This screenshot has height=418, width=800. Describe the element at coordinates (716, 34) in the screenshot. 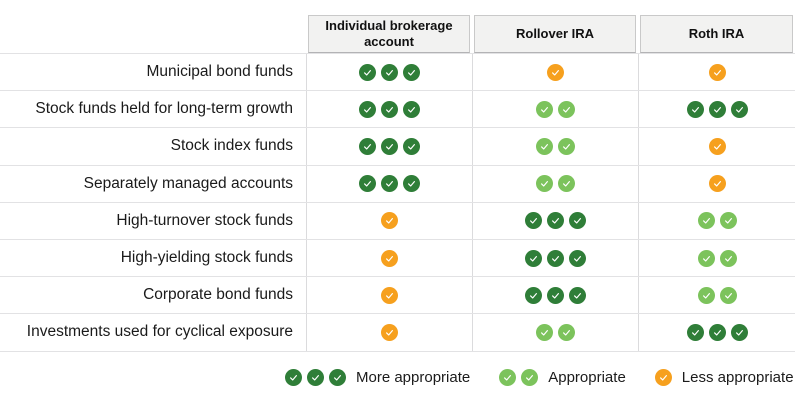

I see `column-header-roth-ira: Roth IRA` at that location.